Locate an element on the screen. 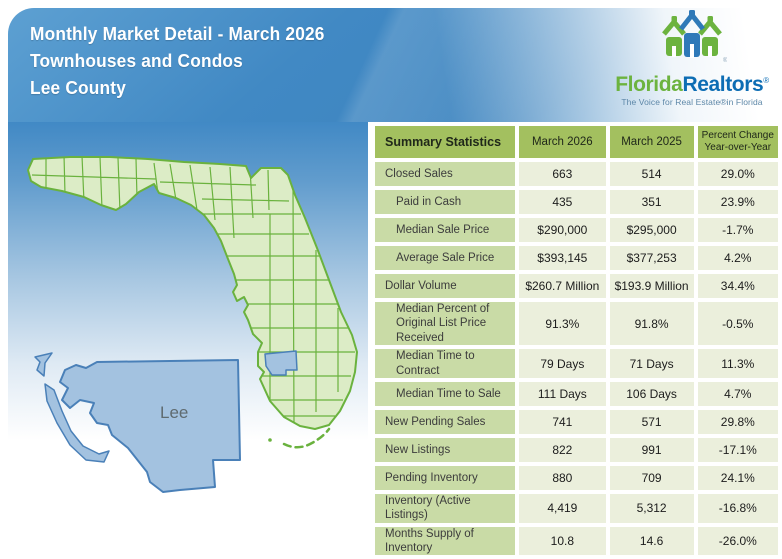  key-island-dot is located at coordinates (270, 440).